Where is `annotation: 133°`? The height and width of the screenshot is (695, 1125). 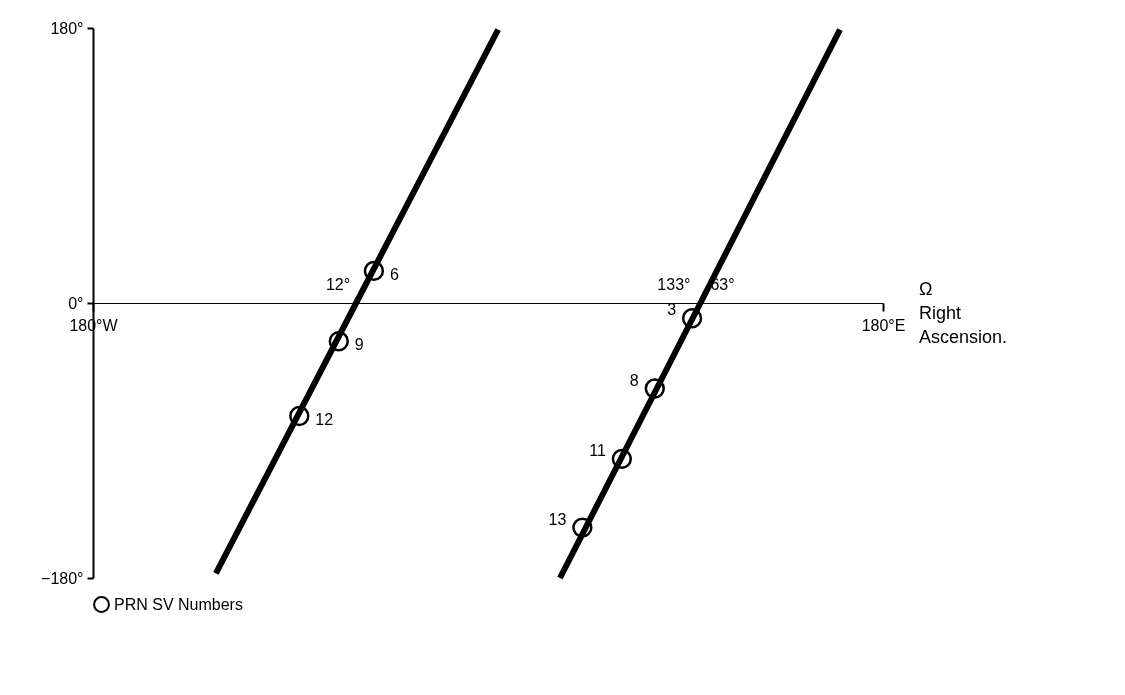
annotation: 133° is located at coordinates (674, 284).